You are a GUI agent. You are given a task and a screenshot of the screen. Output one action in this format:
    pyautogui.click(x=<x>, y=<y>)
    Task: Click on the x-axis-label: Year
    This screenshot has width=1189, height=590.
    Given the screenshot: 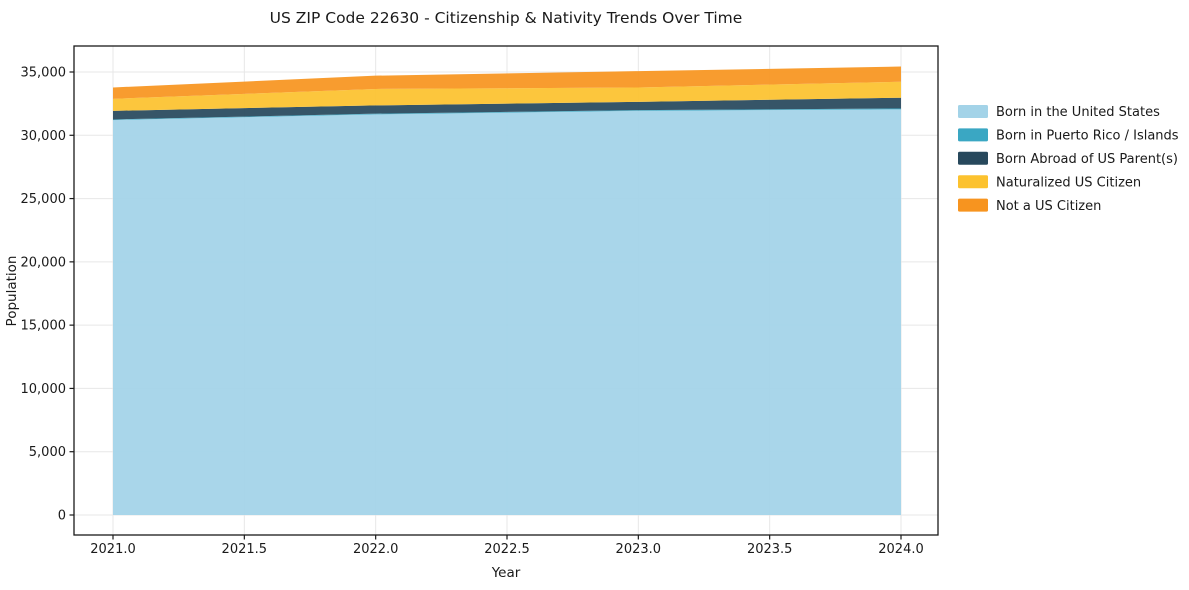 What is the action you would take?
    pyautogui.click(x=506, y=573)
    